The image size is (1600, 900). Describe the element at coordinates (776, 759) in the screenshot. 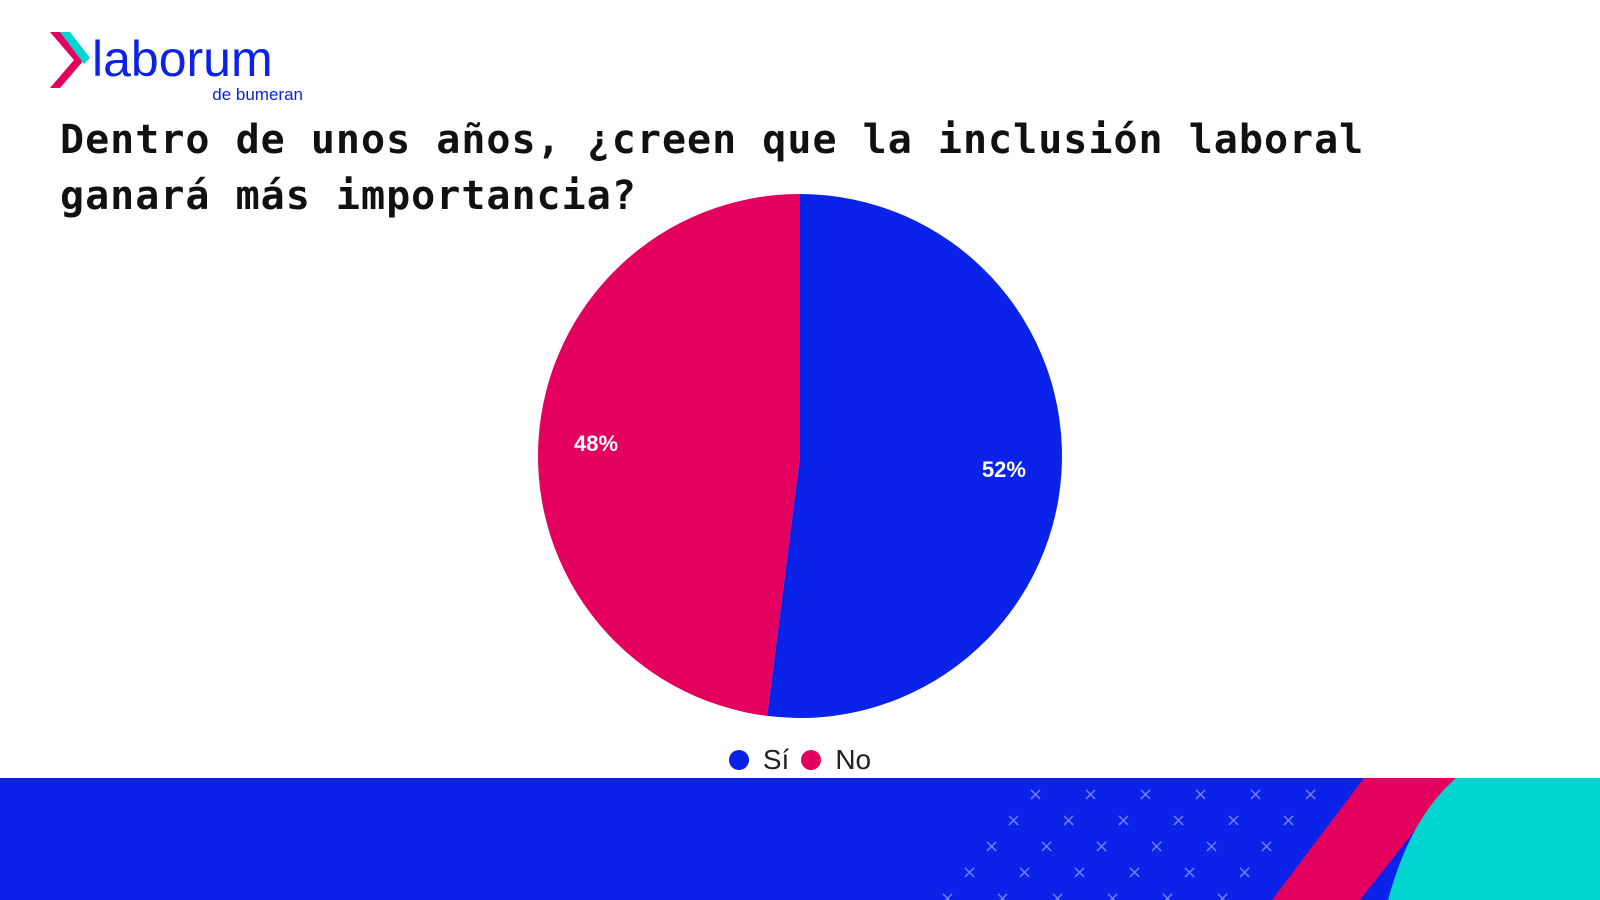

I see `legend-label: Sí` at that location.